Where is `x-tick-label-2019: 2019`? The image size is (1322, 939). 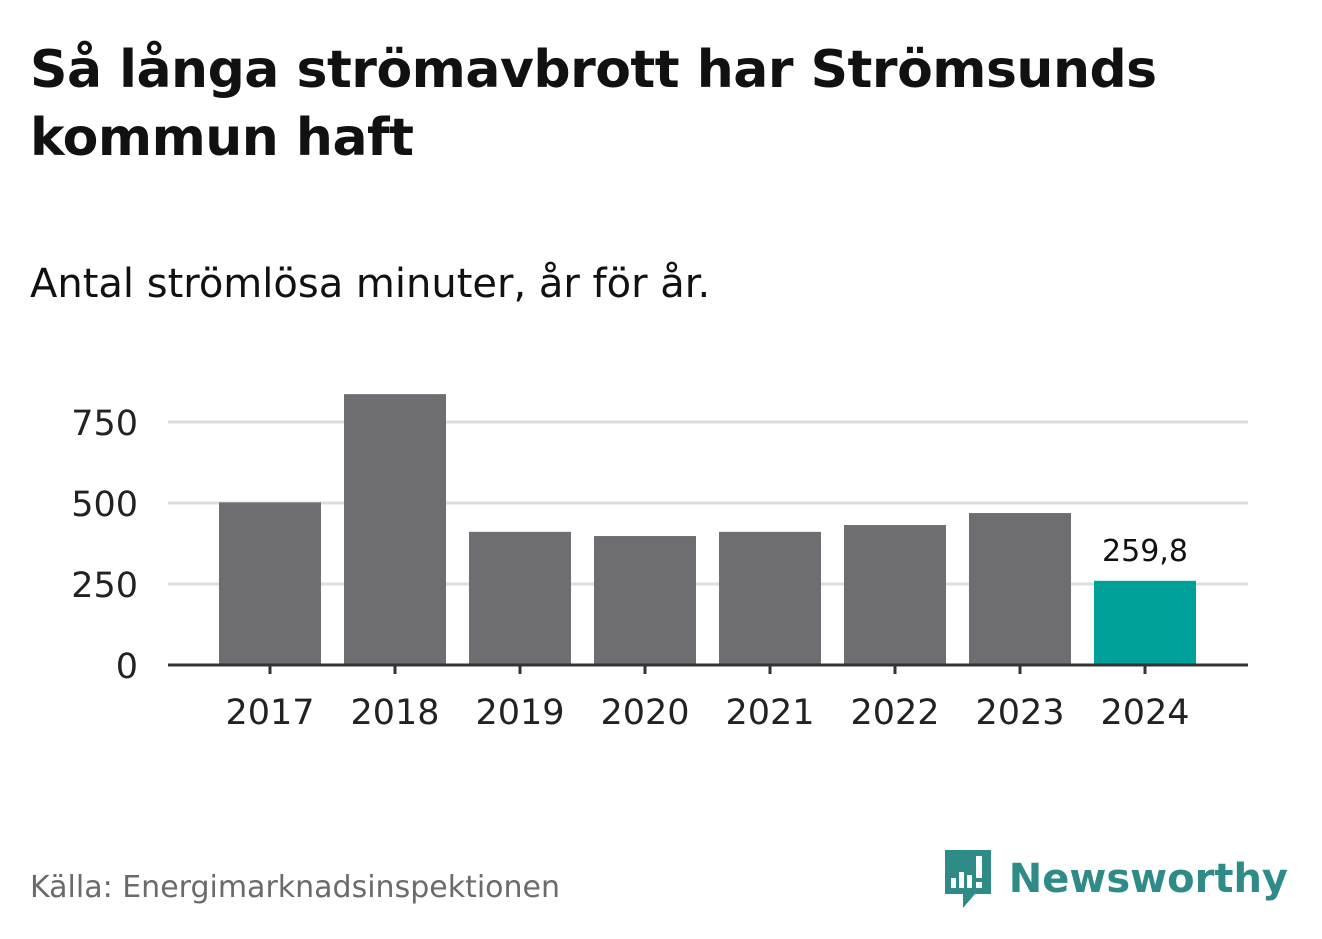
x-tick-label-2019: 2019 is located at coordinates (519, 713).